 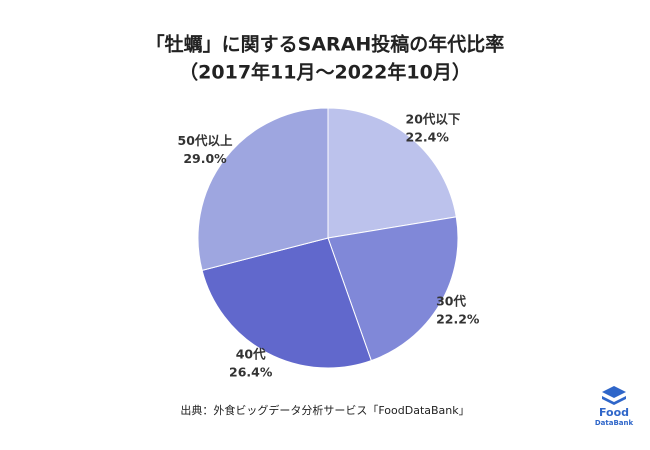 What do you see at coordinates (458, 318) in the screenshot?
I see `slice-value: 22.2%` at bounding box center [458, 318].